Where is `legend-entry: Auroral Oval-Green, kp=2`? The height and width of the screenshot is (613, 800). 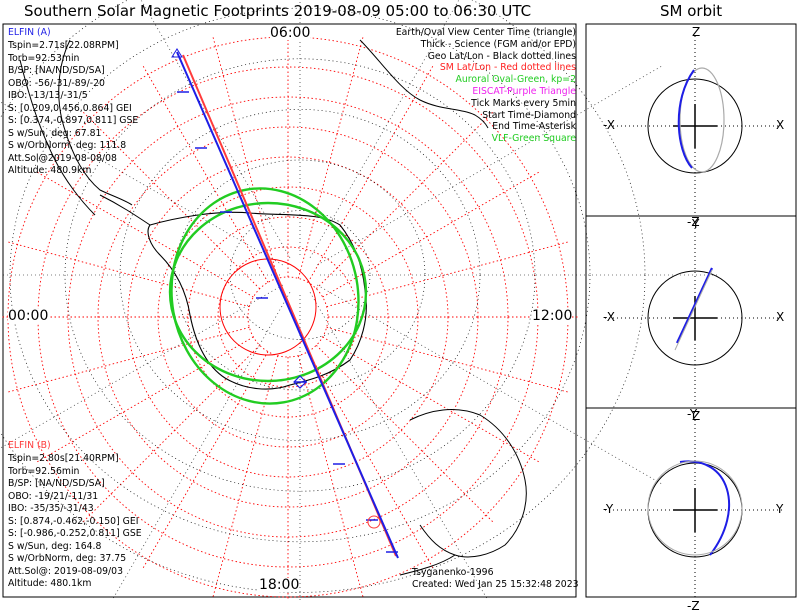
legend-entry: Auroral Oval-Green, kp=2 is located at coordinates (515, 80).